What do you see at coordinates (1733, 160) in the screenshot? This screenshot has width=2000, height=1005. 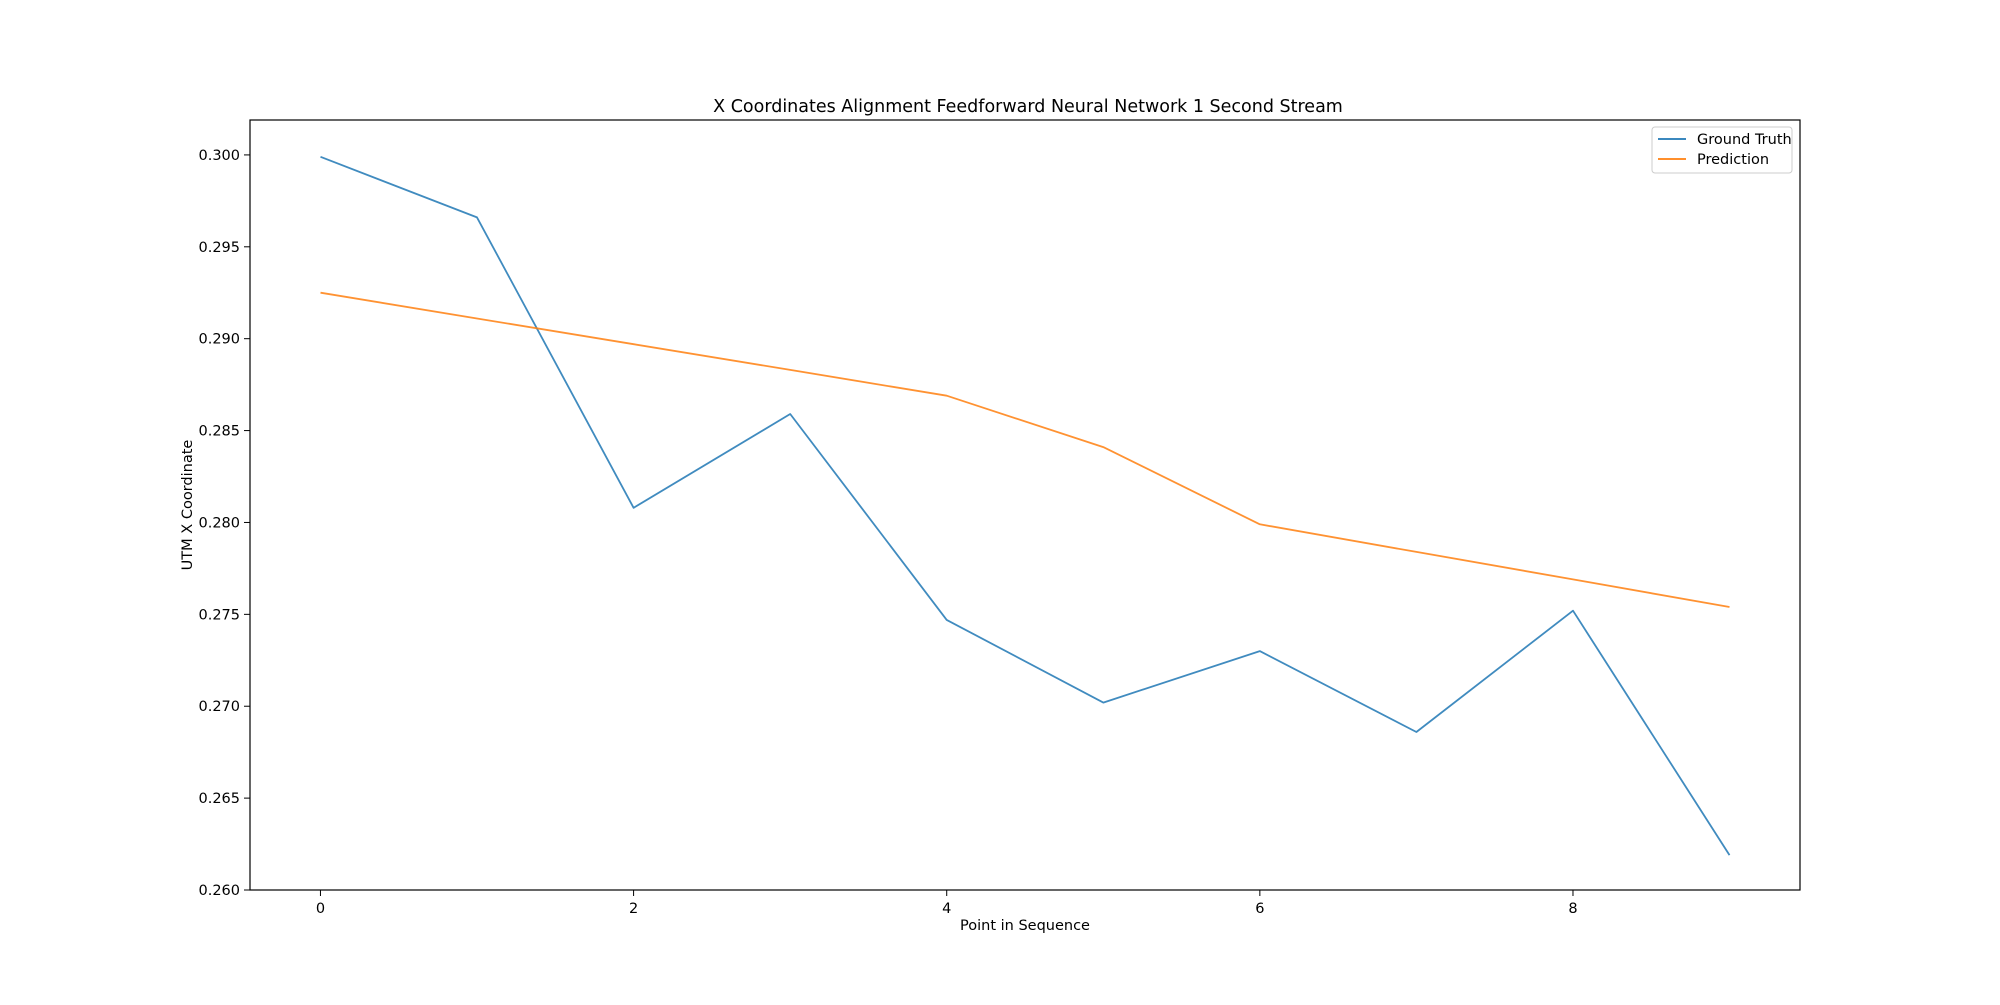 I see `legend-label-prediction: Prediction` at bounding box center [1733, 160].